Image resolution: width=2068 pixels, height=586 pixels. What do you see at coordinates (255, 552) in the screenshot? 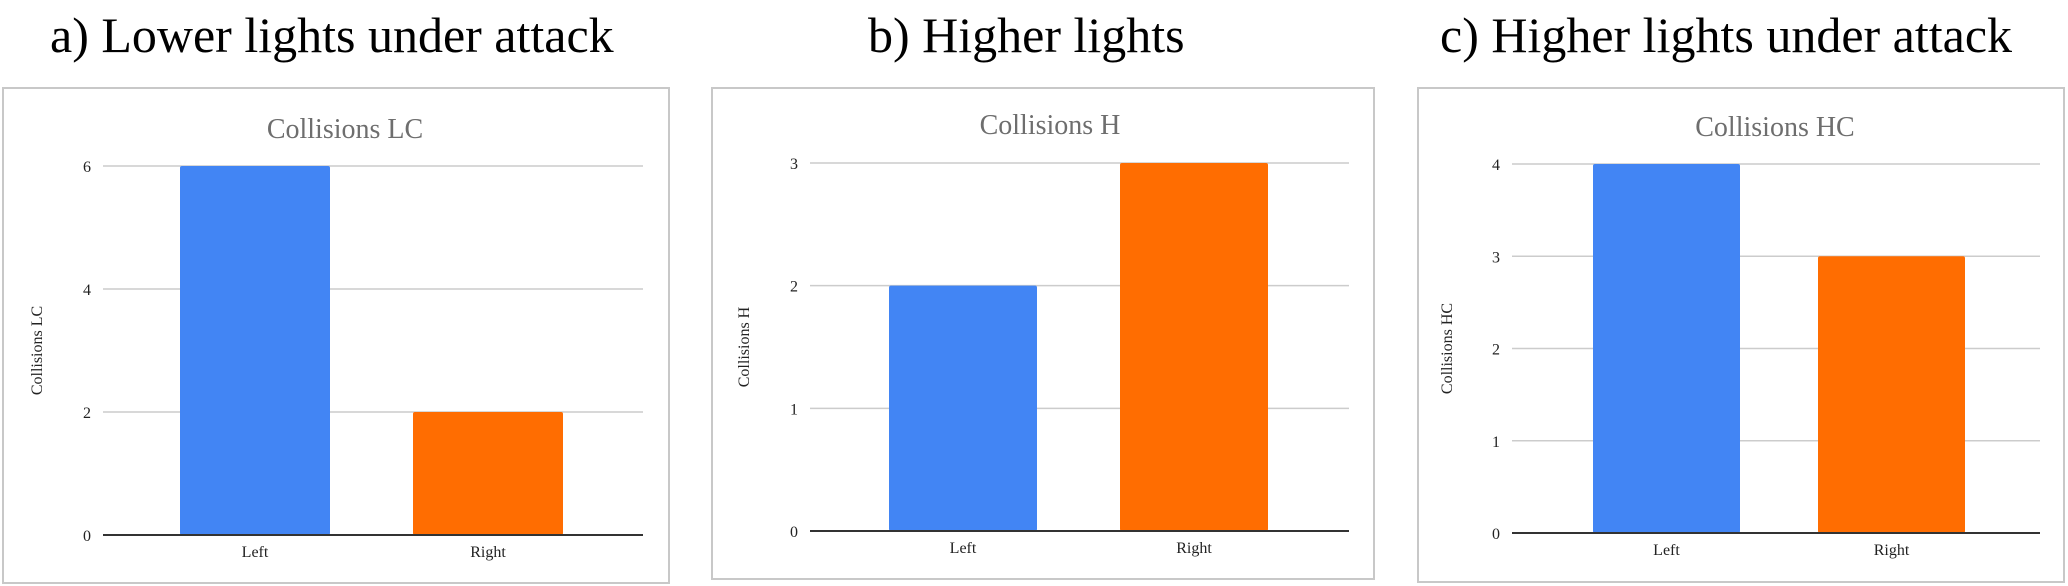
I see `x-tick-a-left: Left` at bounding box center [255, 552].